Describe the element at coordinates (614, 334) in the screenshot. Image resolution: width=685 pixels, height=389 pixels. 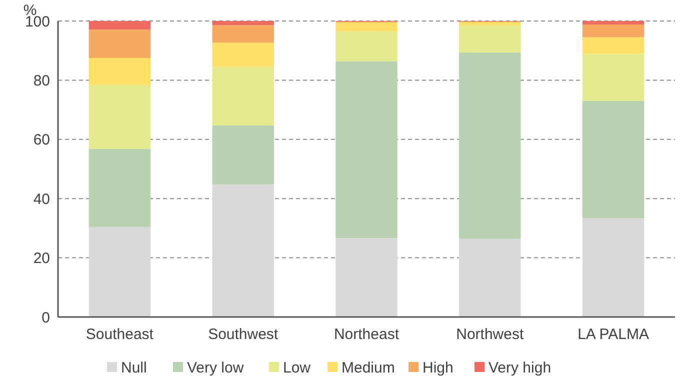
I see `x-tick-label: LA PALMA` at that location.